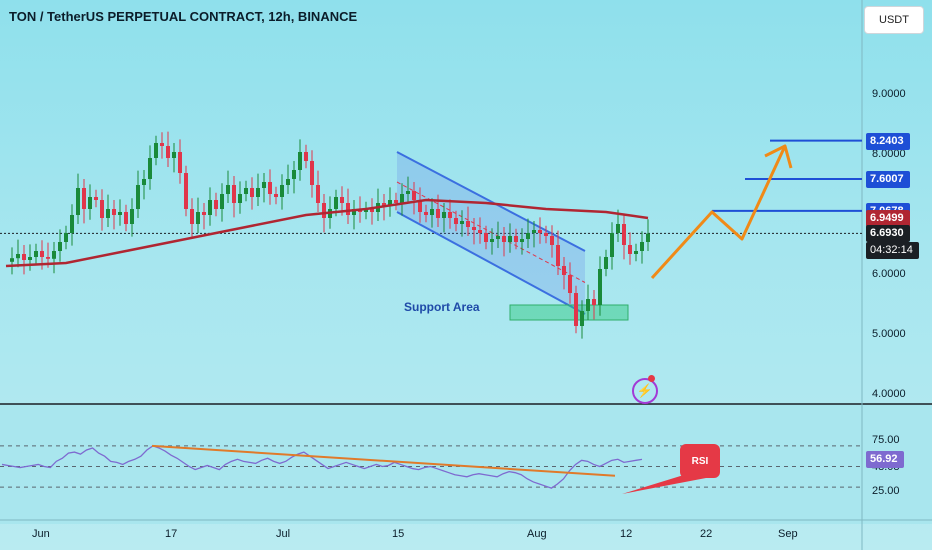 This screenshot has height=550, width=932. Describe the element at coordinates (491, 263) in the screenshot. I see `channel-lower-line` at that location.